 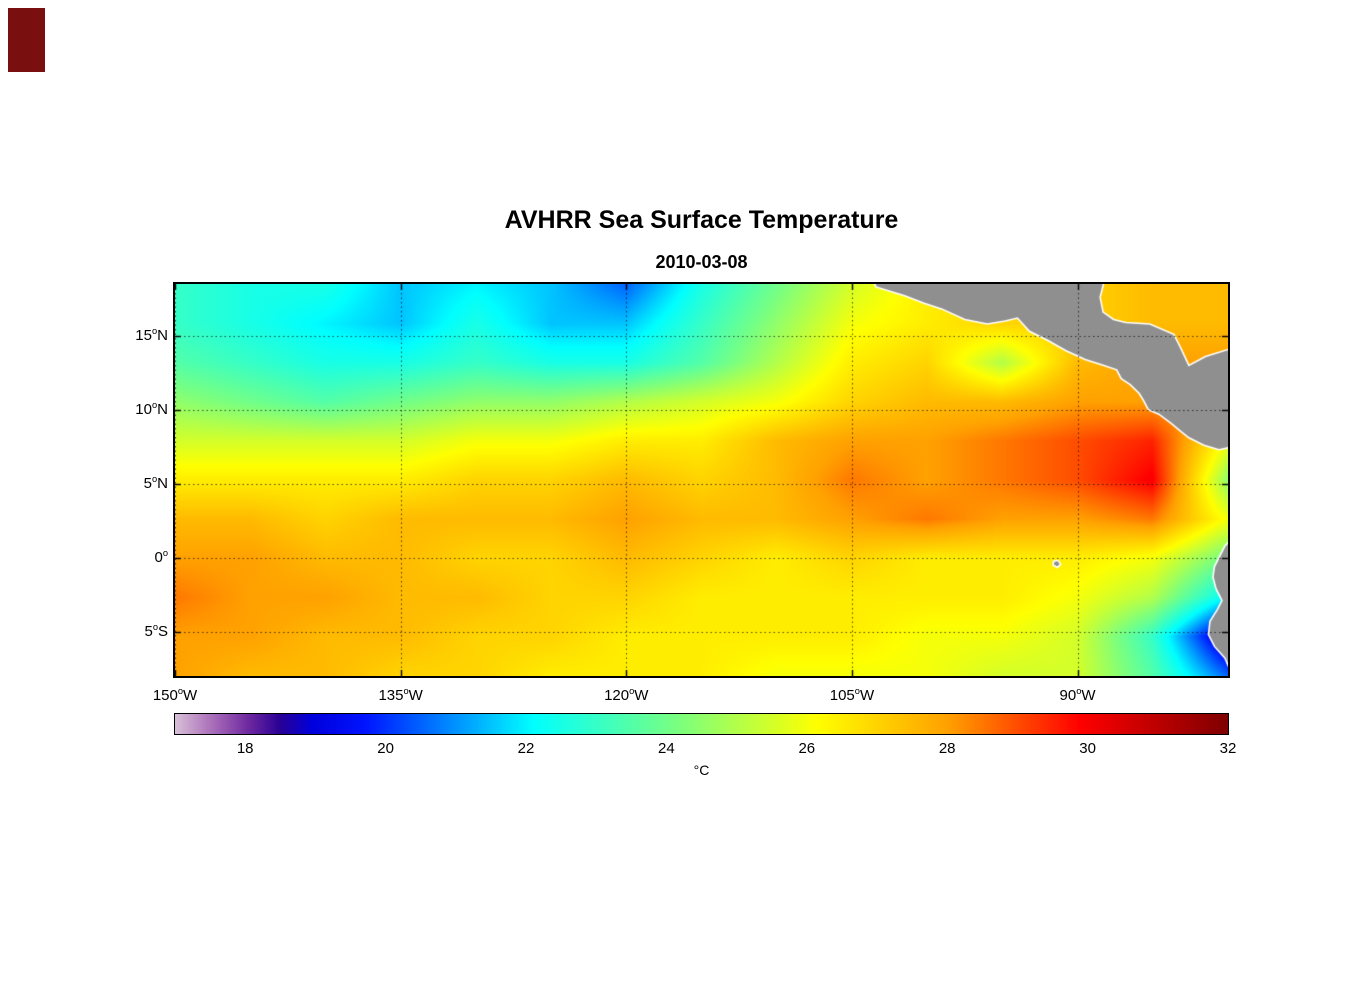 I want to click on x-tick-label: 135oW, so click(x=400, y=695).